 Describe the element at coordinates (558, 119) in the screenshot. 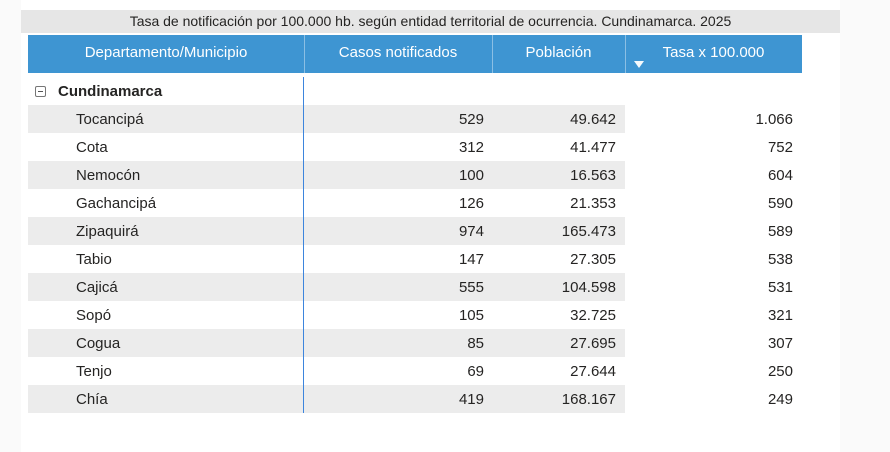

I see `cell-poblacion: 49.642` at that location.